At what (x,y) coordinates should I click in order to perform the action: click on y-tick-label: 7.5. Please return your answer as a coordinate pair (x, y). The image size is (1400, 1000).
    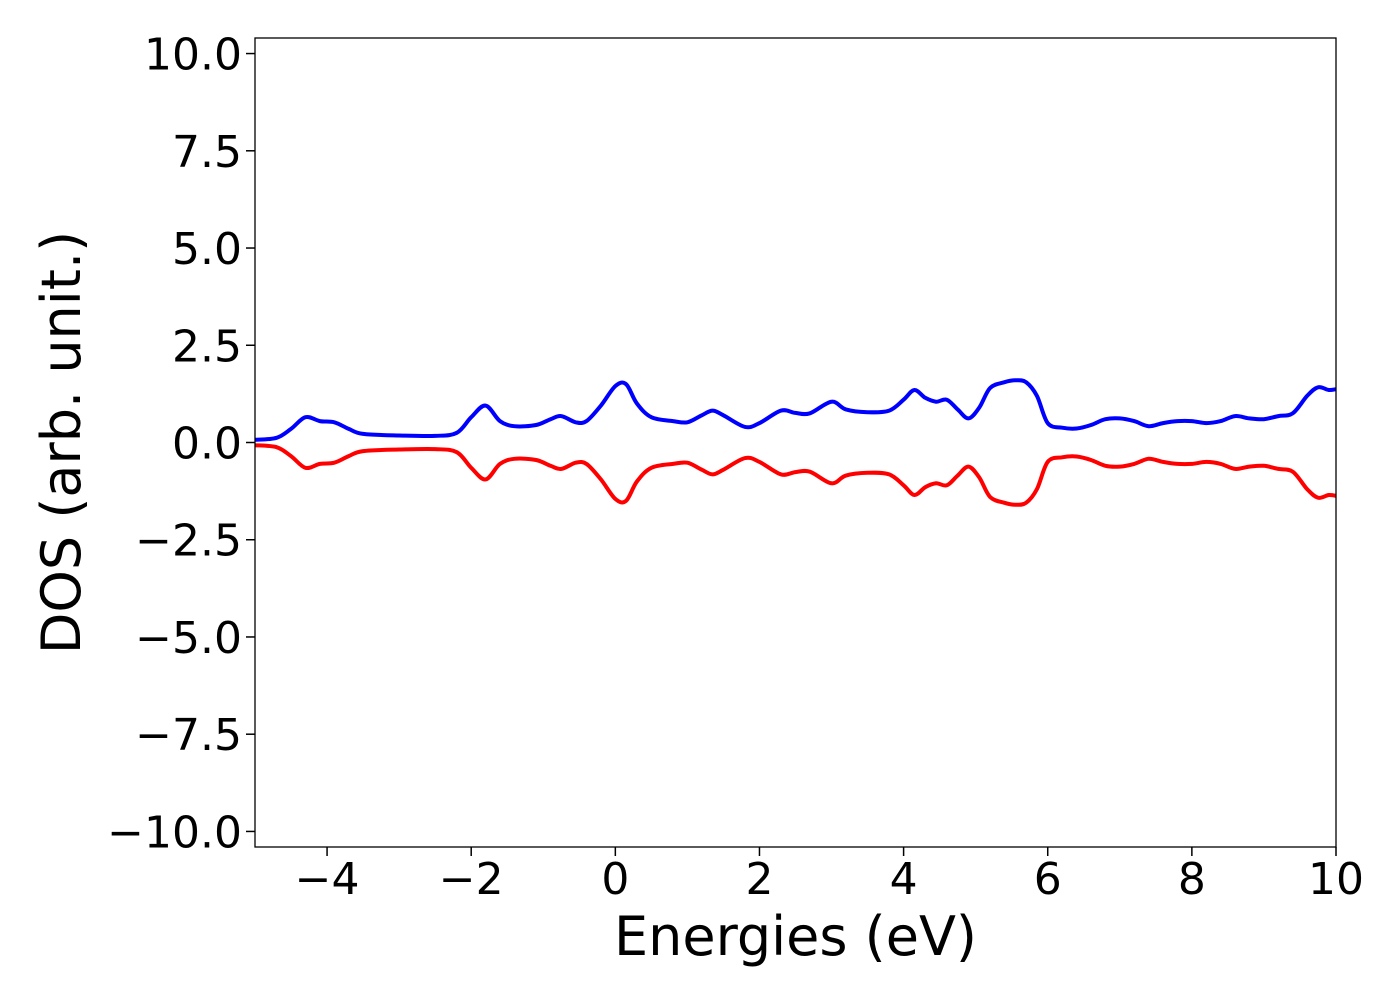
    Looking at the image, I should click on (207, 152).